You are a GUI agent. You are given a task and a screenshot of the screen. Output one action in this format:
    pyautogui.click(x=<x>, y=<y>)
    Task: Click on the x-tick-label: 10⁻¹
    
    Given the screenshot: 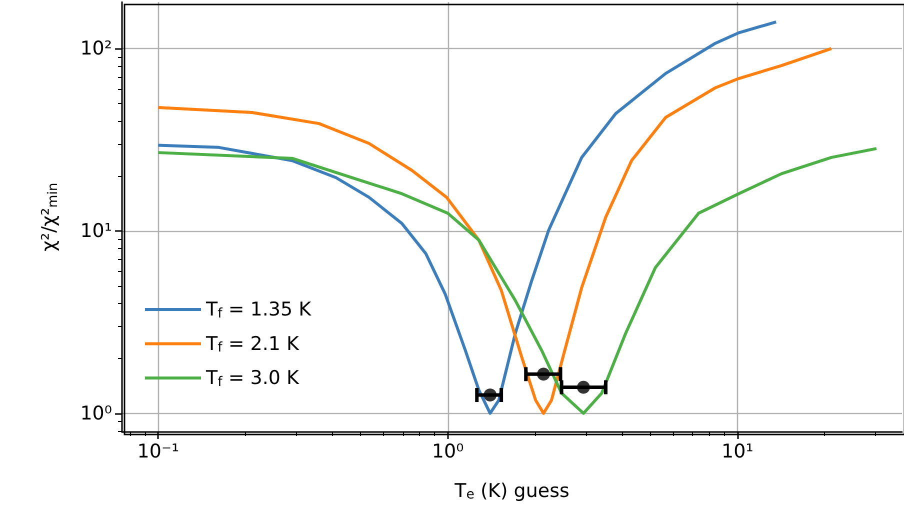 What is the action you would take?
    pyautogui.click(x=158, y=451)
    